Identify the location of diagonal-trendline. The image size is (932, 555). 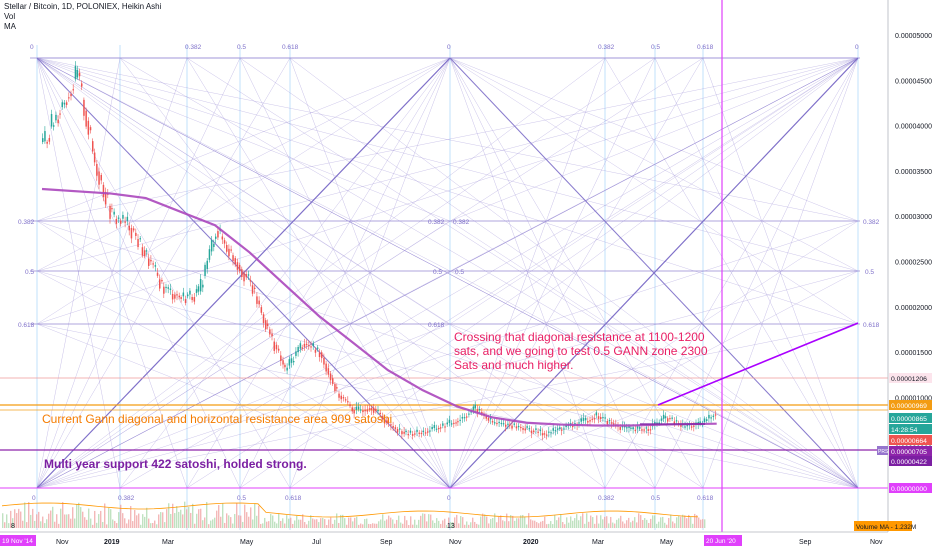
(758, 364).